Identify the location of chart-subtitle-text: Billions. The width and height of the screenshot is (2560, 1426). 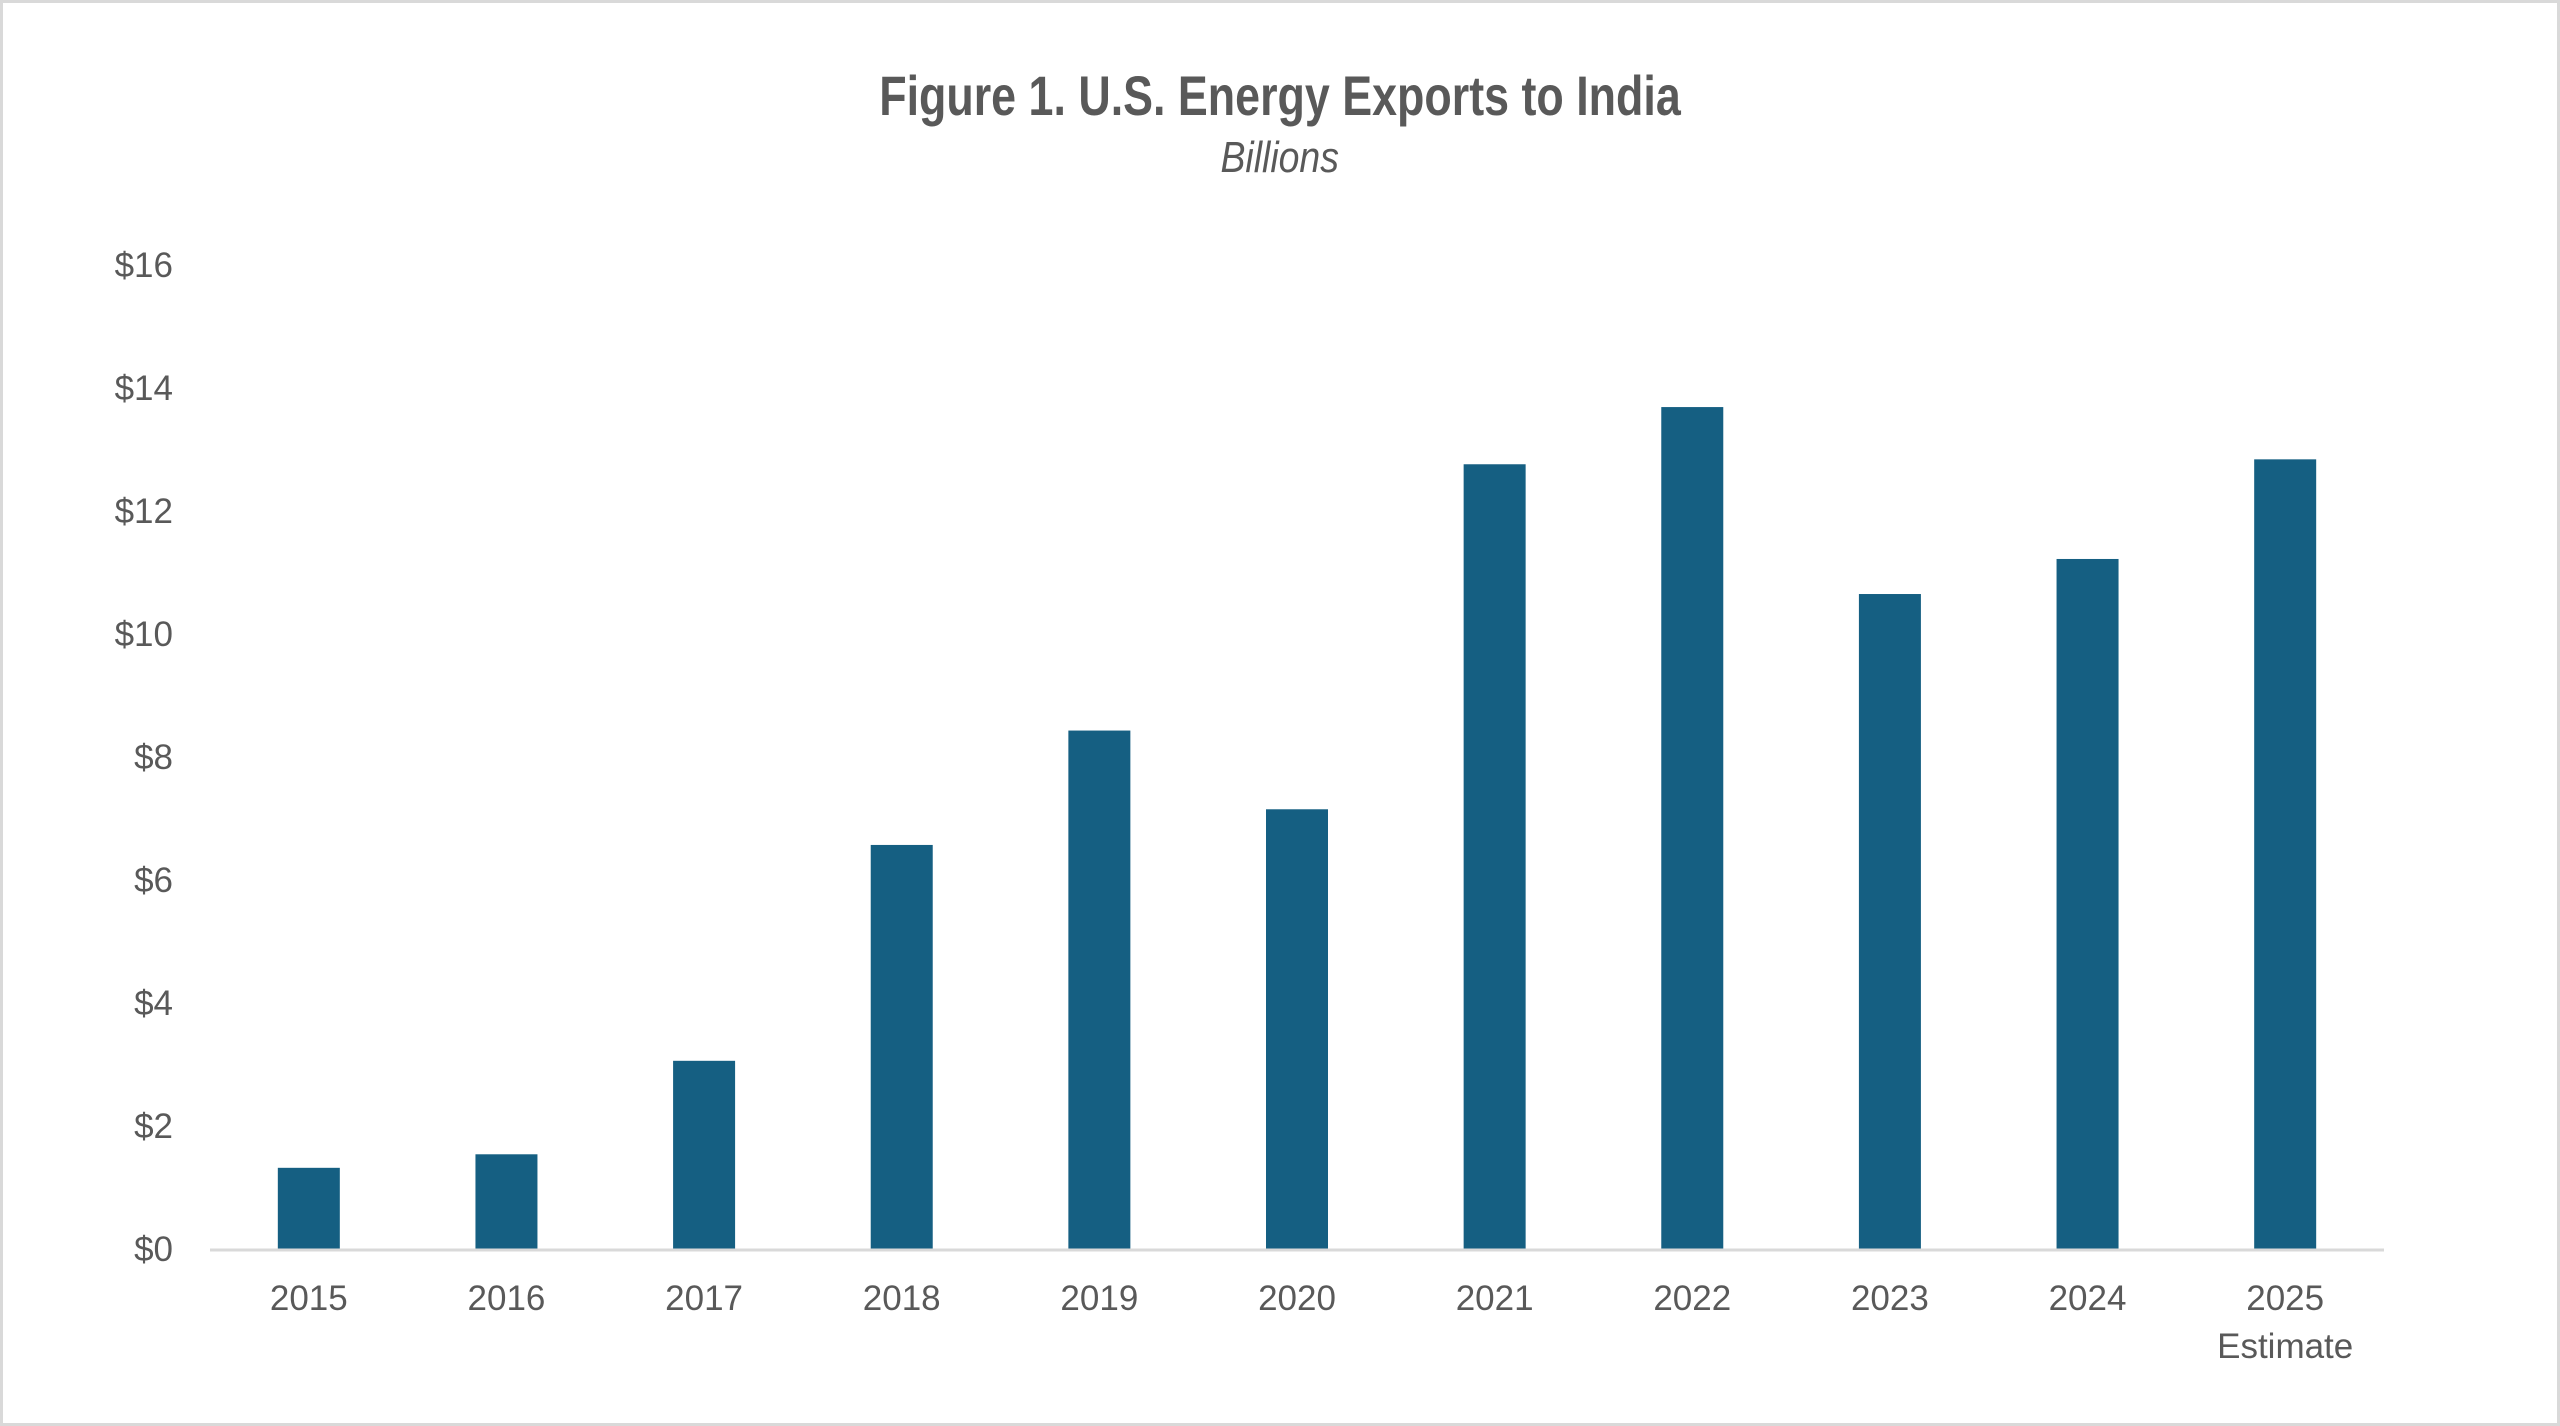
(1280, 157).